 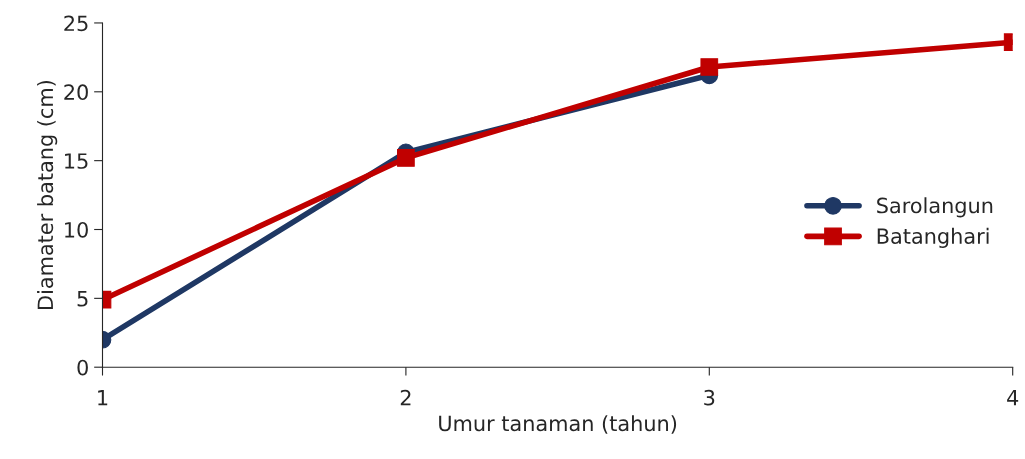 I want to click on y-tick-label: 25, so click(x=76, y=23).